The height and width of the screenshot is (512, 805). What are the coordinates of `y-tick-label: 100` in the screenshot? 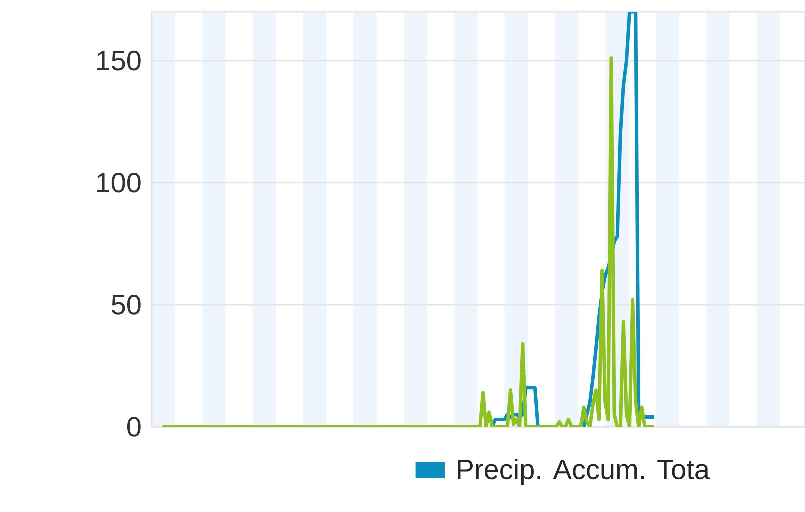 It's located at (119, 182).